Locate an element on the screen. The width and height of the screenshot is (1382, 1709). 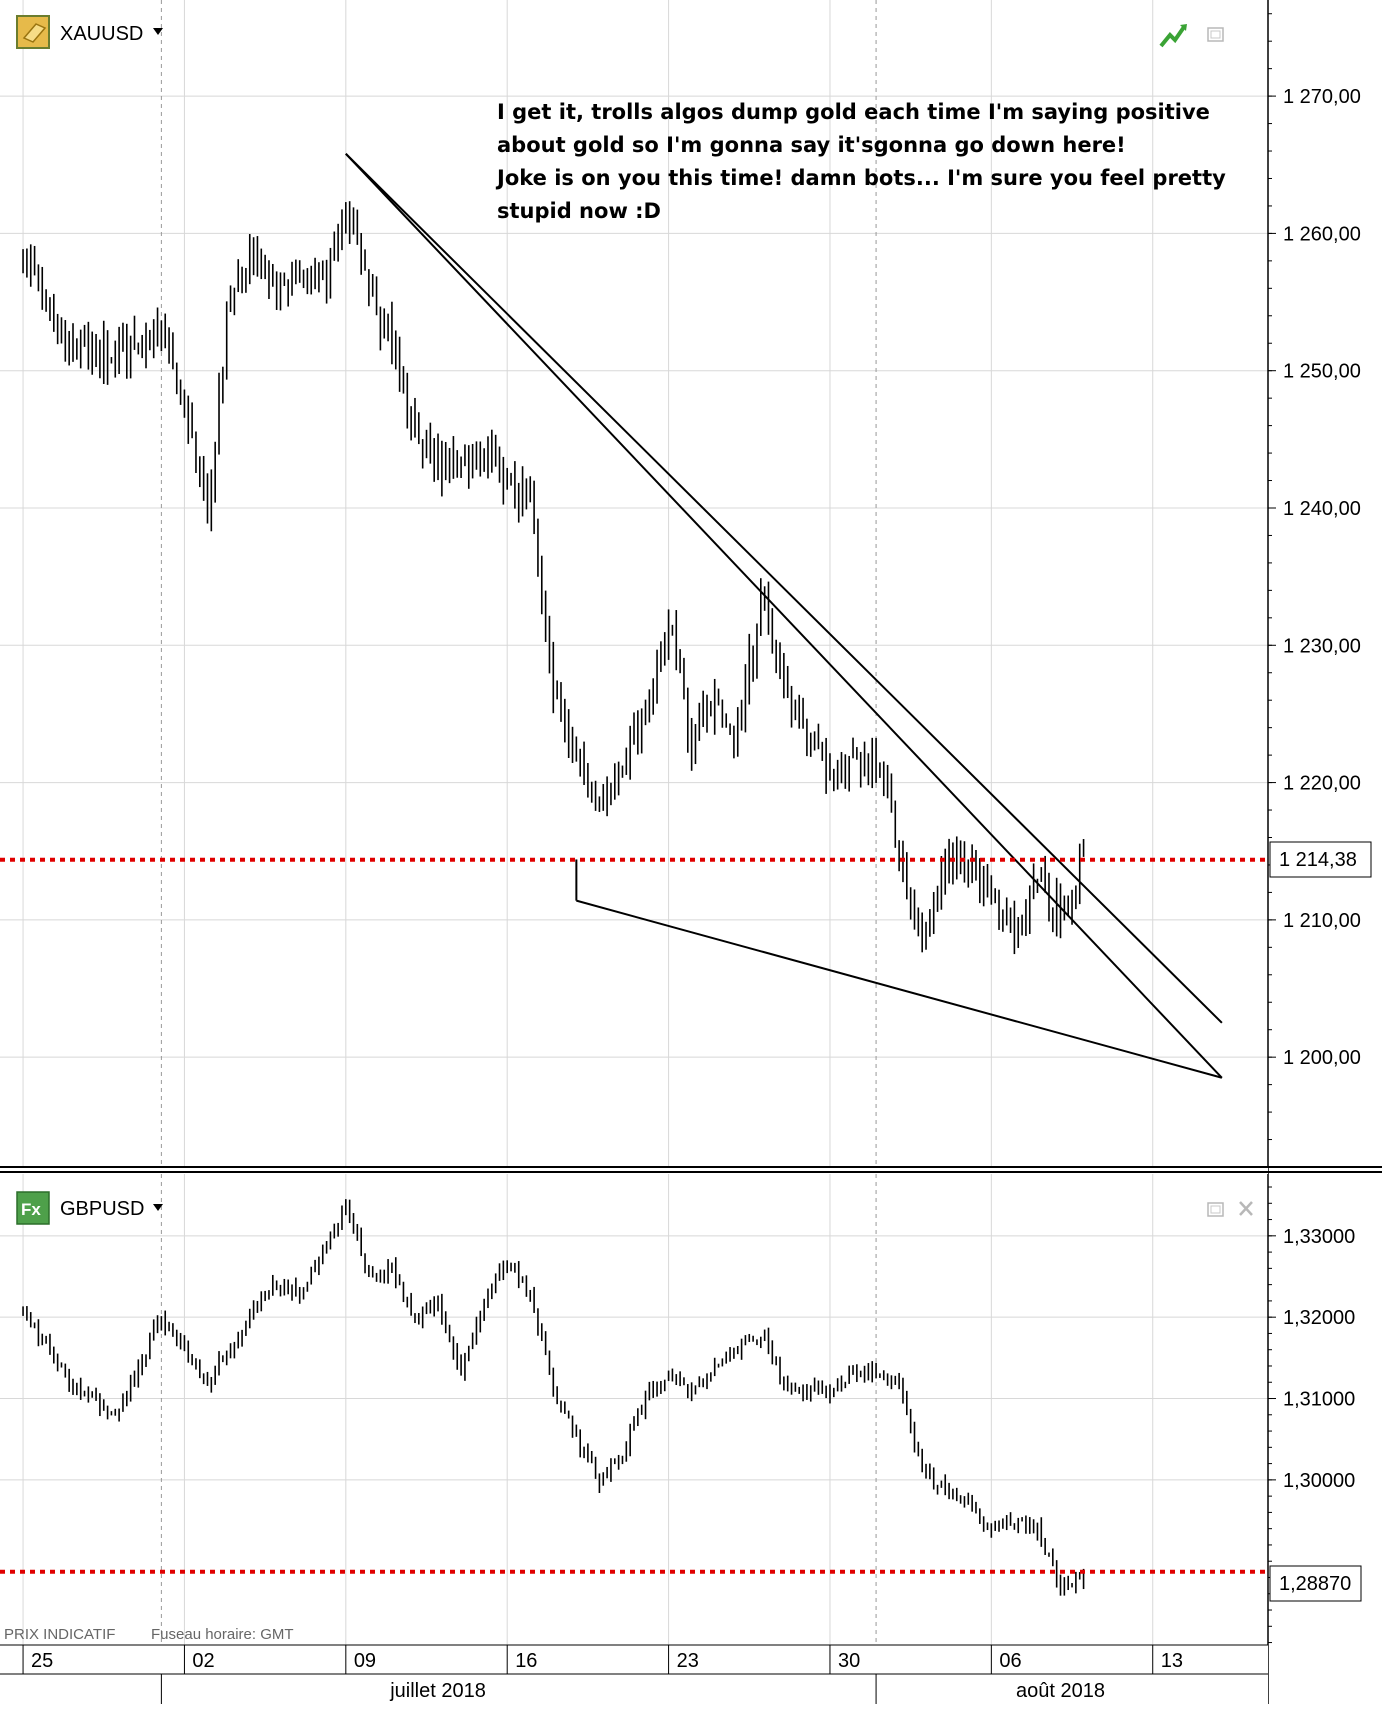
price-tick-label: 1,30000 is located at coordinates (1319, 1481).